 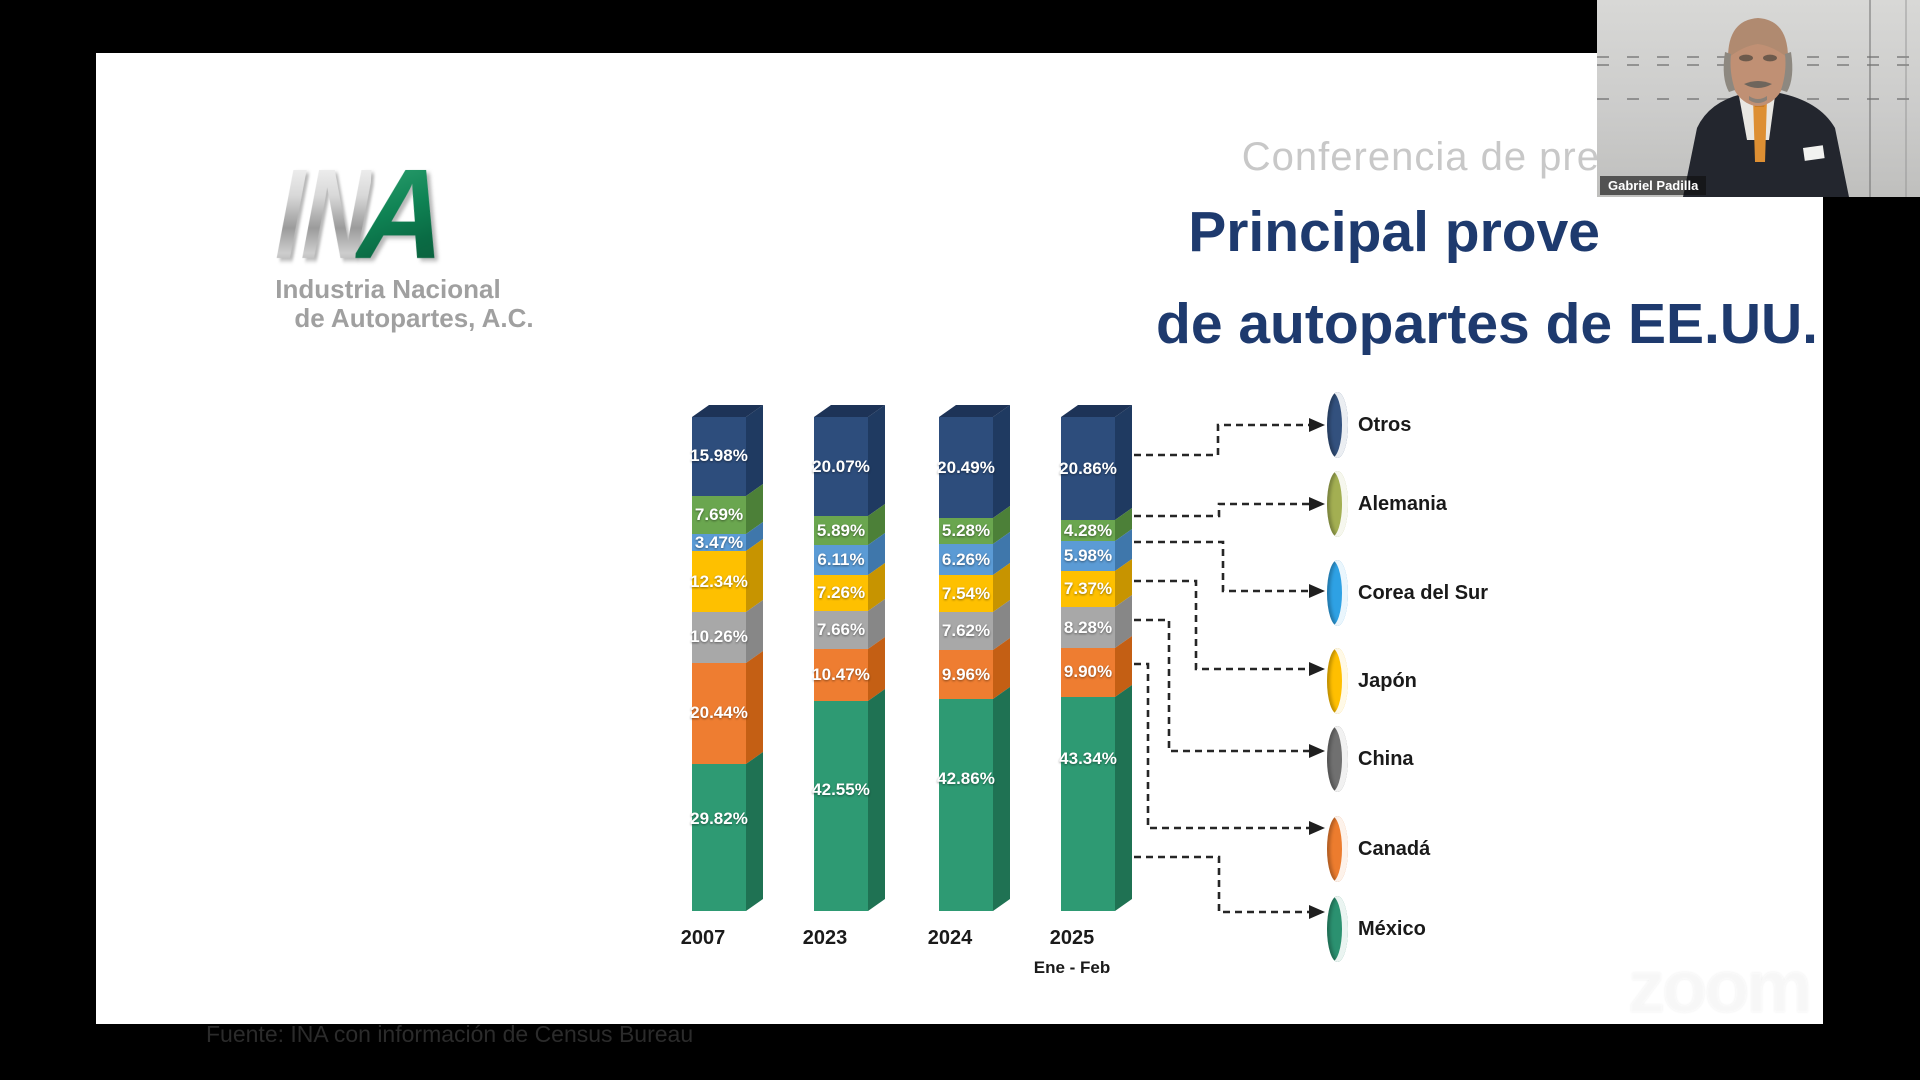 I want to click on bar-front: 20.49% 5.28% 6.26% 7.54% 7.62% 9.96% 42.86%, so click(x=966, y=664).